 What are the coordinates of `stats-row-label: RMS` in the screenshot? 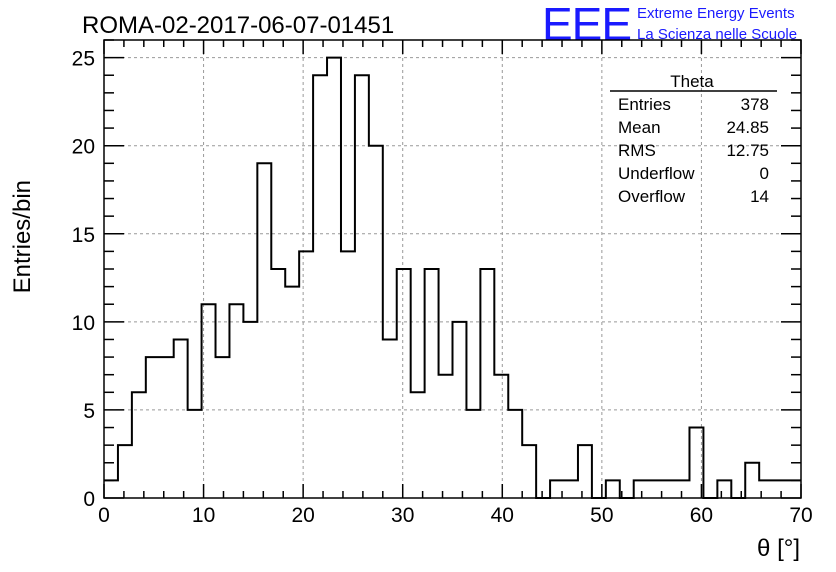 It's located at (637, 150).